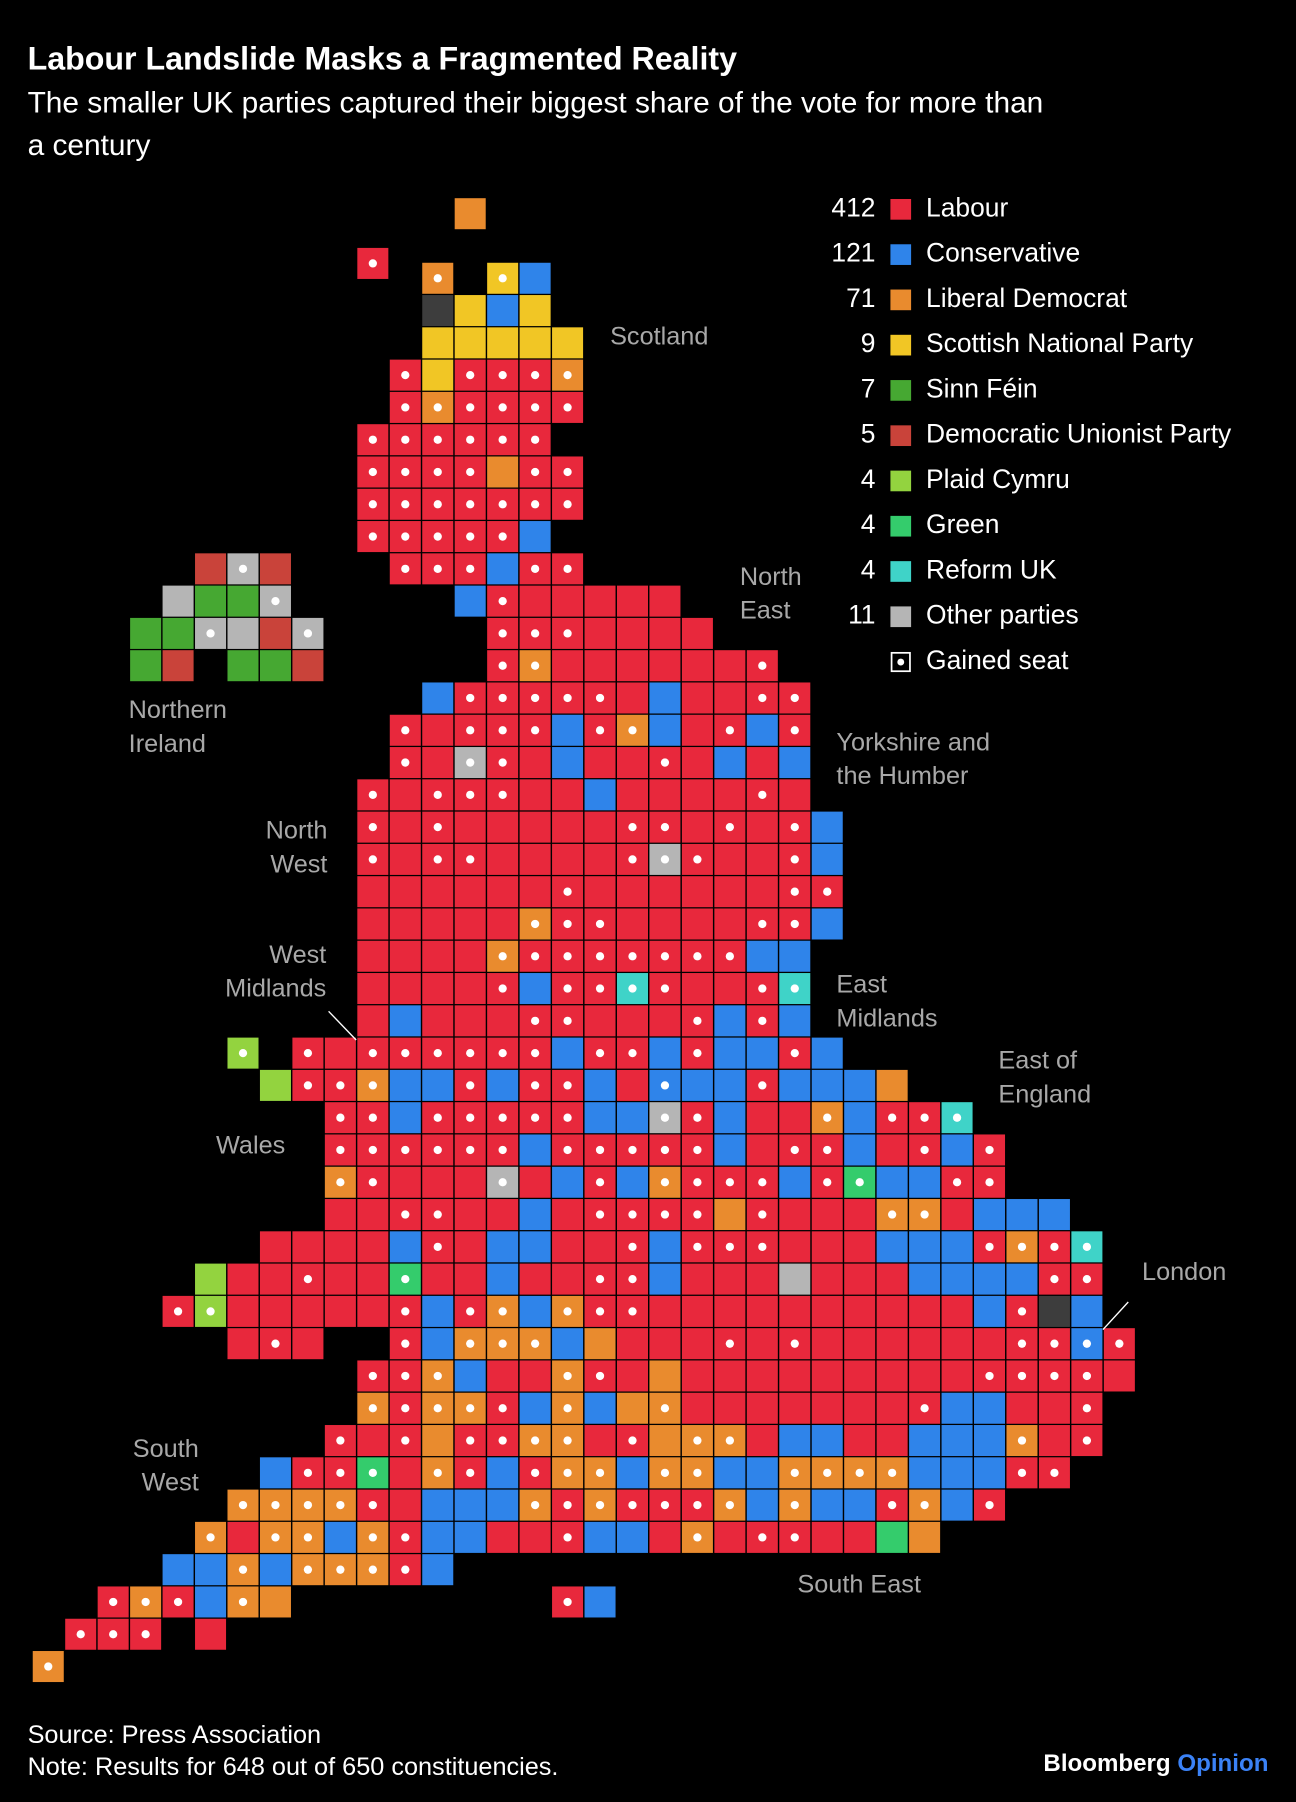  What do you see at coordinates (1222, 1763) in the screenshot?
I see `brand-suffix: Opinion` at bounding box center [1222, 1763].